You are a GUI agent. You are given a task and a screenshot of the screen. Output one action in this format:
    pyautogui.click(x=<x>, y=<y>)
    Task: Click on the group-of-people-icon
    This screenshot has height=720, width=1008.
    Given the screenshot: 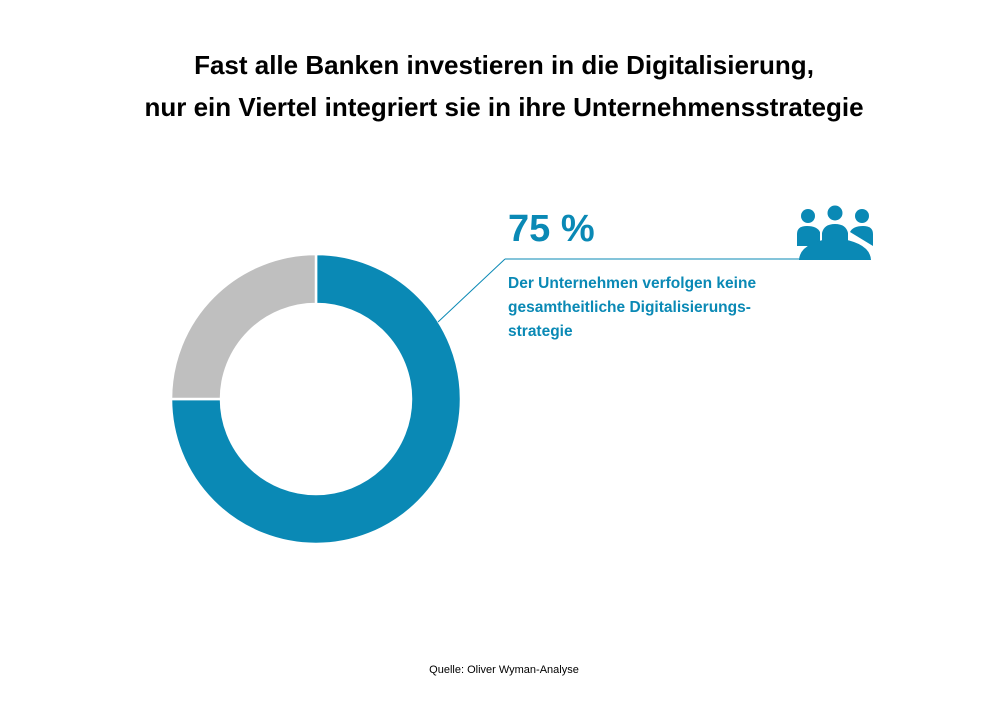 What is the action you would take?
    pyautogui.click(x=835, y=232)
    